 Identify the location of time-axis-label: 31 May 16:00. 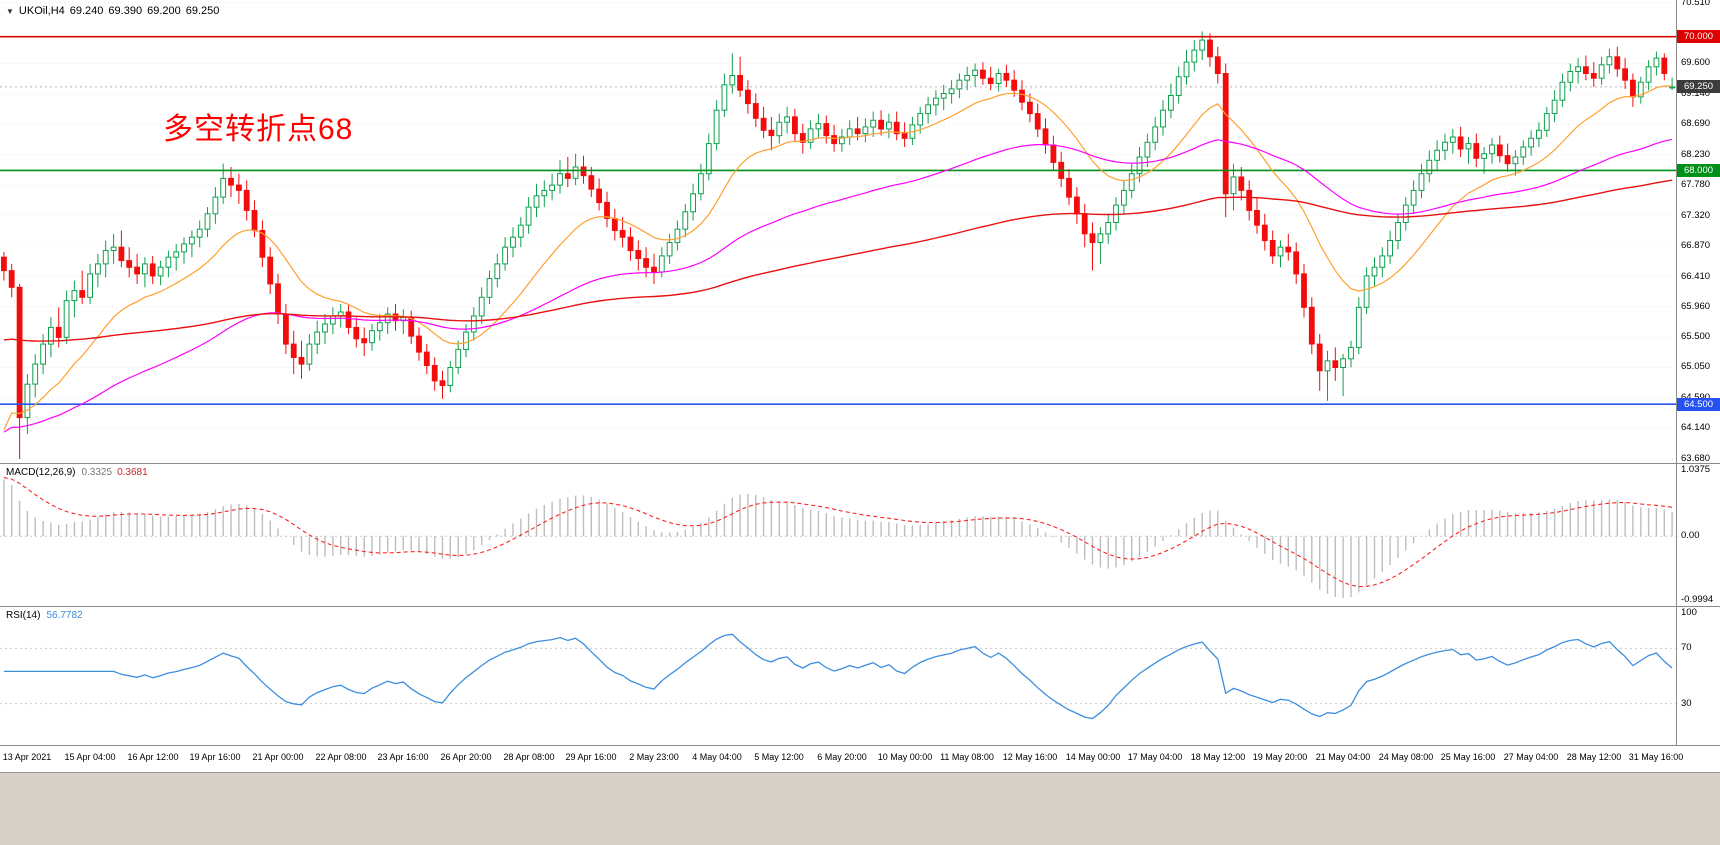
(1656, 757).